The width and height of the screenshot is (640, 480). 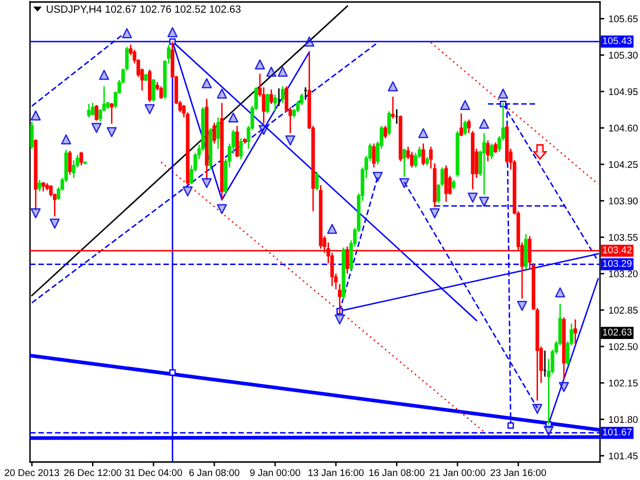 What do you see at coordinates (458, 472) in the screenshot?
I see `x-tick-label: 21 Jan 00:00` at bounding box center [458, 472].